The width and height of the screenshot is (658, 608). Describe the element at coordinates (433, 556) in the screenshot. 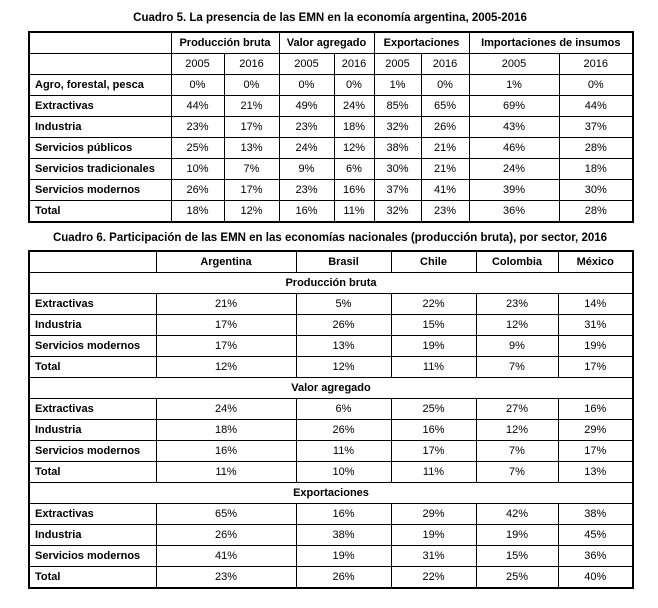

I see `cuadro6-value-cell: 31%` at that location.